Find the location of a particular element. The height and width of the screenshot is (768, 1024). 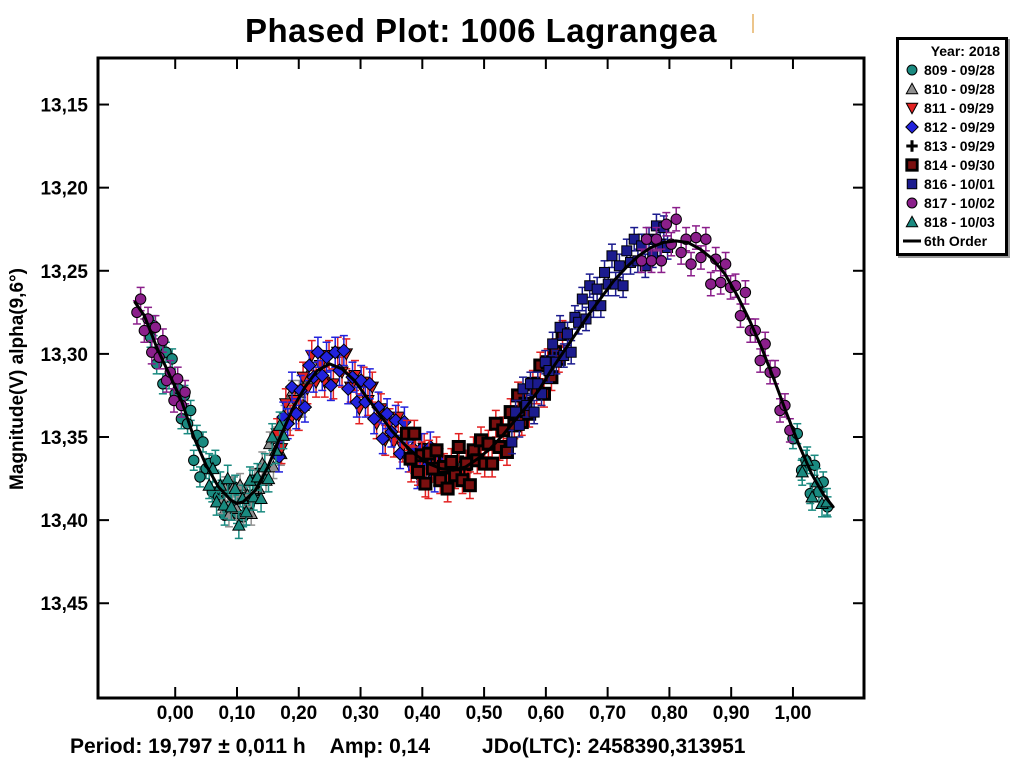

legend-entry-811: 811 - 09/29 is located at coordinates (952, 107).